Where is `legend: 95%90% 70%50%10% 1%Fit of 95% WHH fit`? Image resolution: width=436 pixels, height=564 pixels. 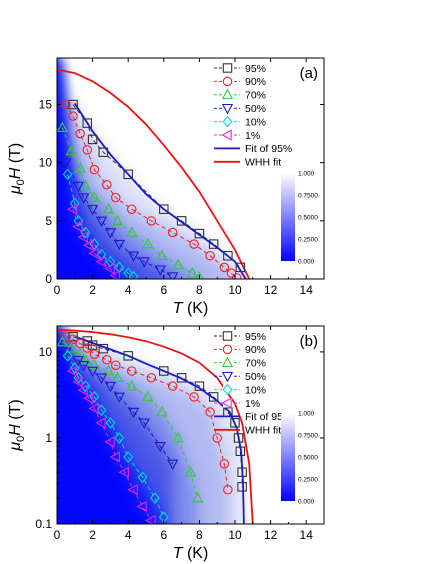
legend: 95%90% 70%50%10% 1%Fit of 95% WHH fit is located at coordinates (253, 116).